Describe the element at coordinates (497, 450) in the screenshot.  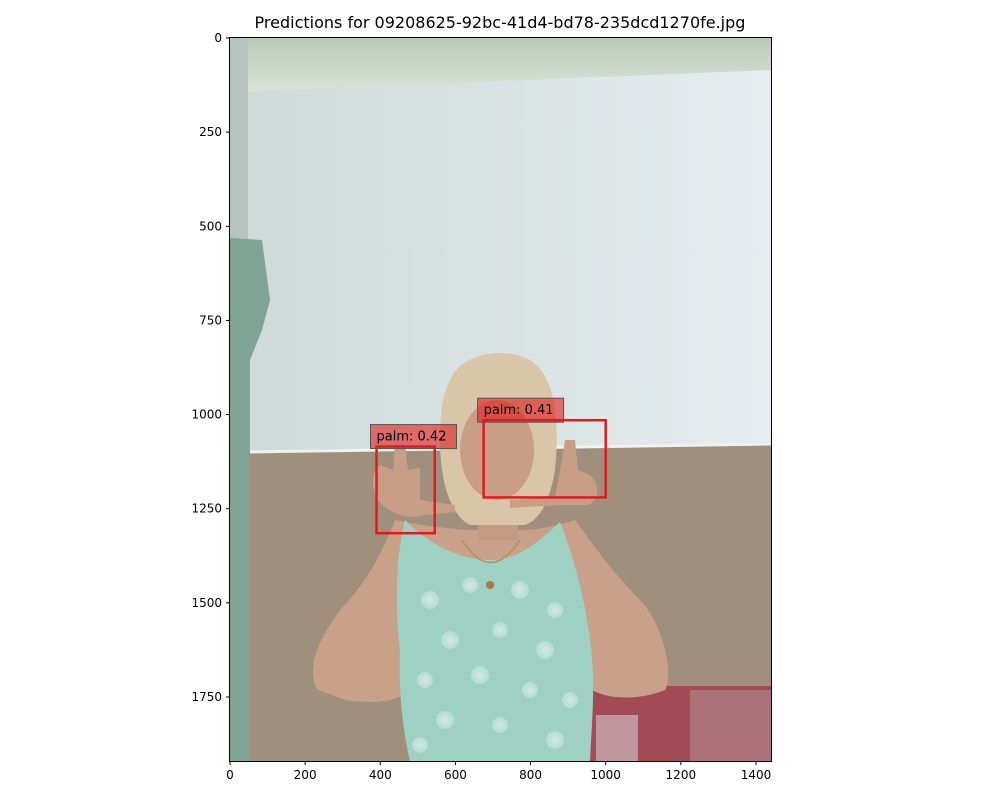
I see `face` at that location.